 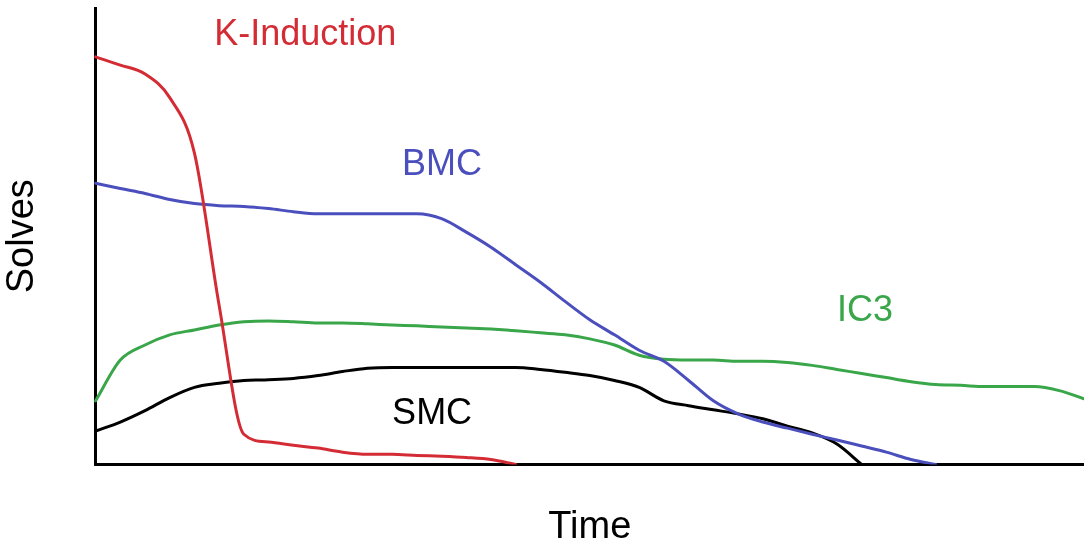 I want to click on x-axis-title: Time, so click(x=590, y=524).